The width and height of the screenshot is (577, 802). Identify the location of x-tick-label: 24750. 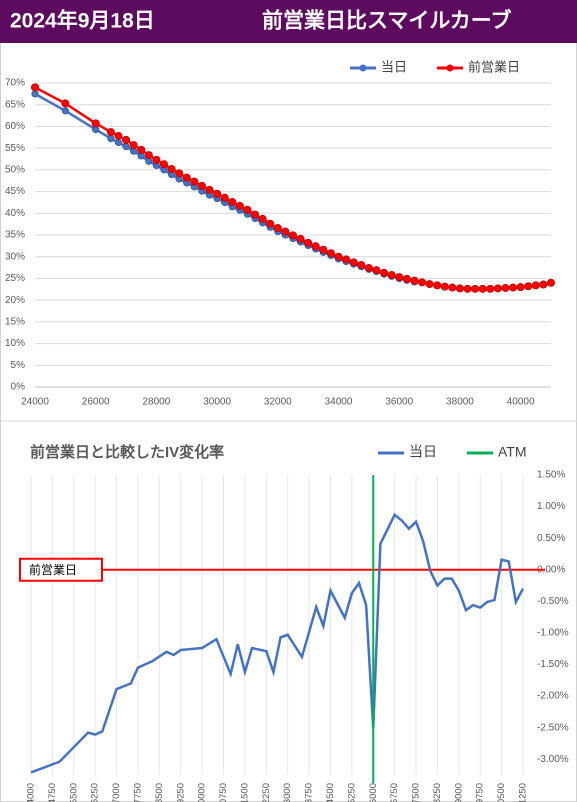
(52, 792).